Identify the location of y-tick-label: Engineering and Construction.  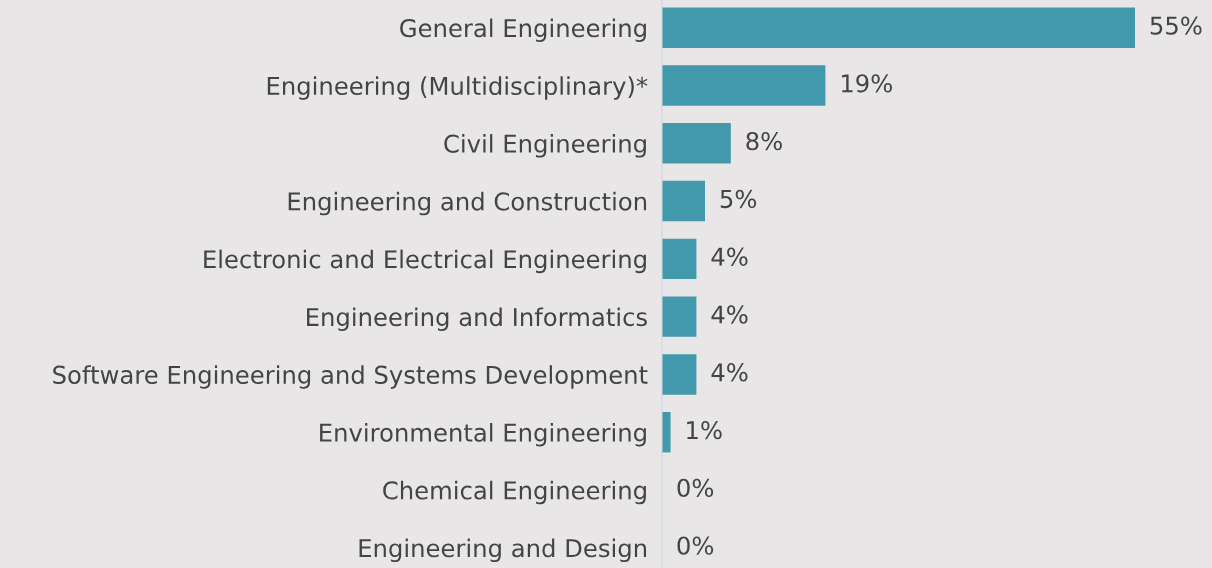
(467, 203).